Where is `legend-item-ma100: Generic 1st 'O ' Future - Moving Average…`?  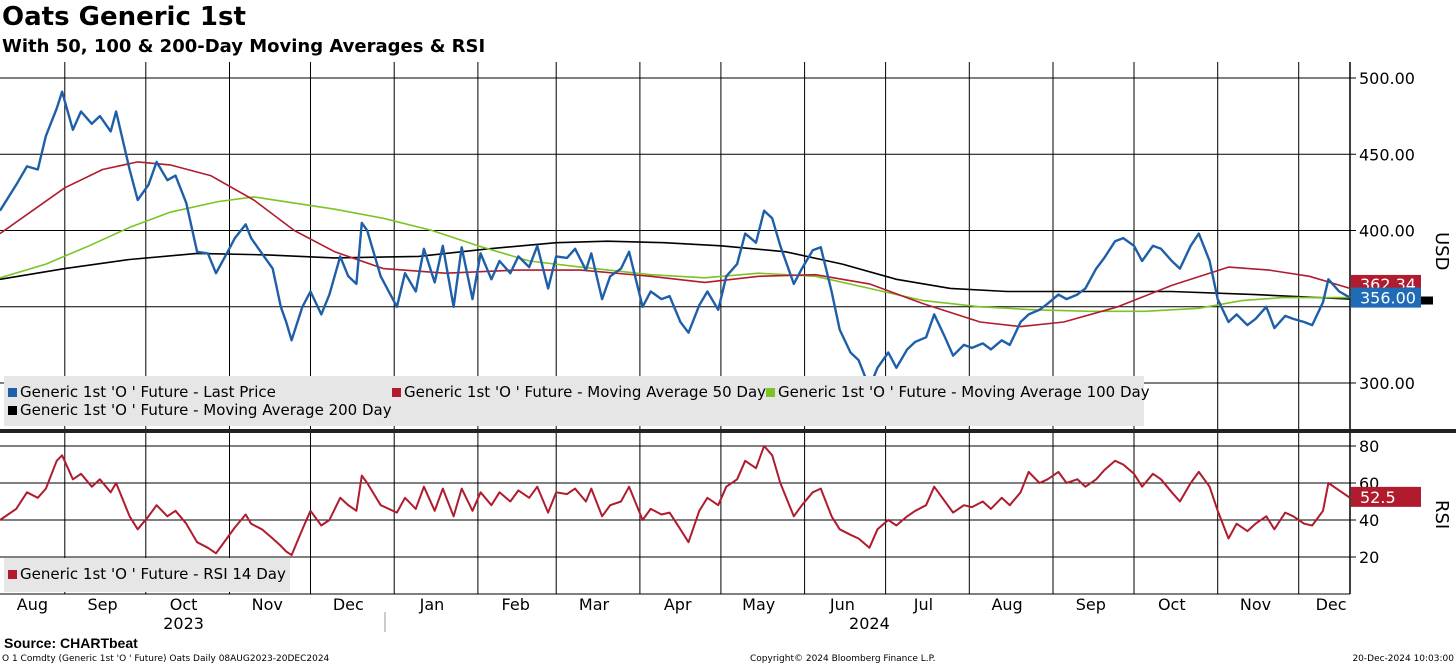
legend-item-ma100: Generic 1st 'O ' Future - Moving Average… is located at coordinates (958, 392).